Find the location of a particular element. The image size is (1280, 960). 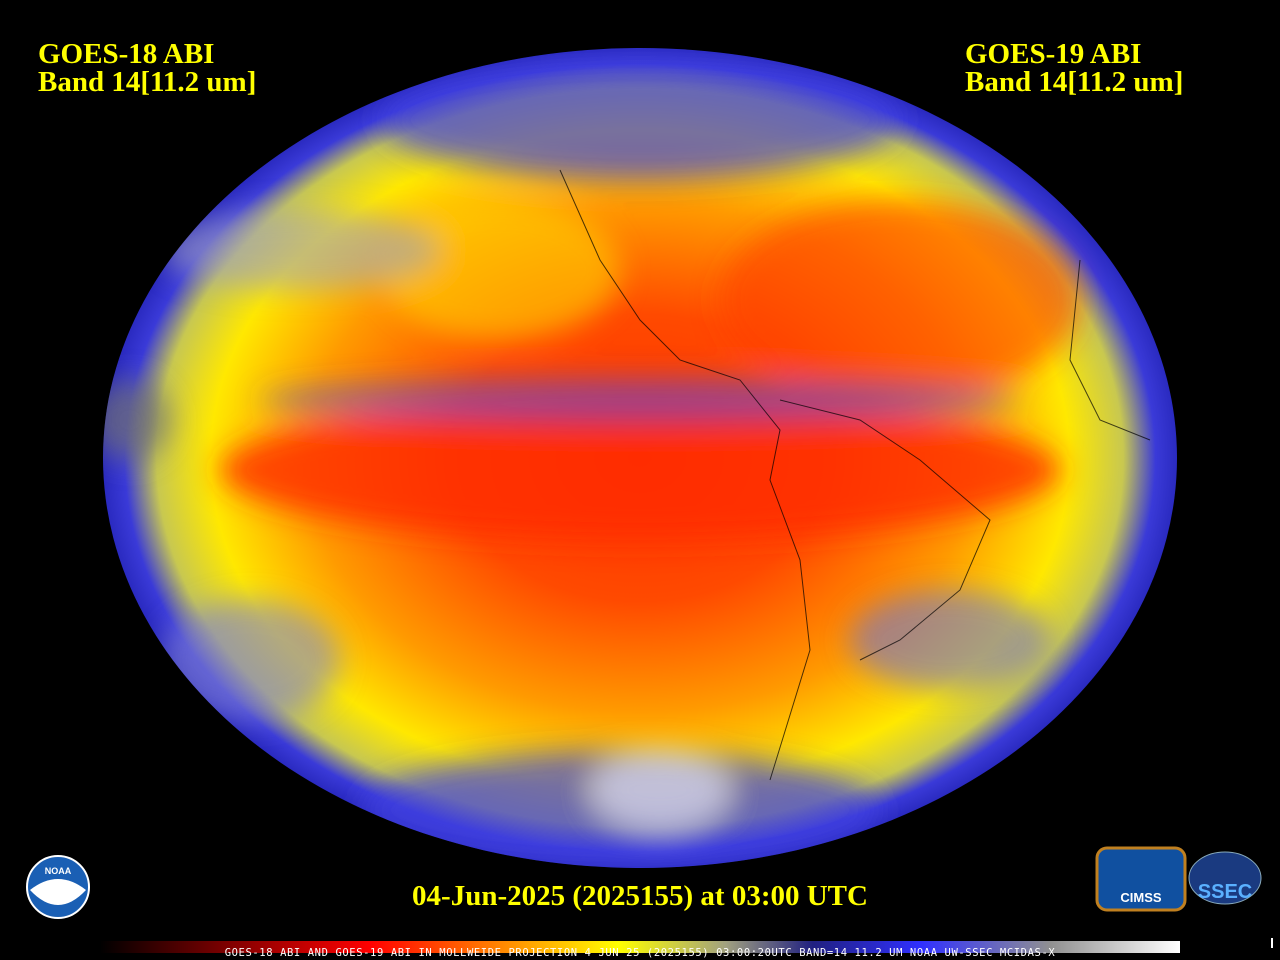

noaa-logo: NOAA is located at coordinates (58, 887).